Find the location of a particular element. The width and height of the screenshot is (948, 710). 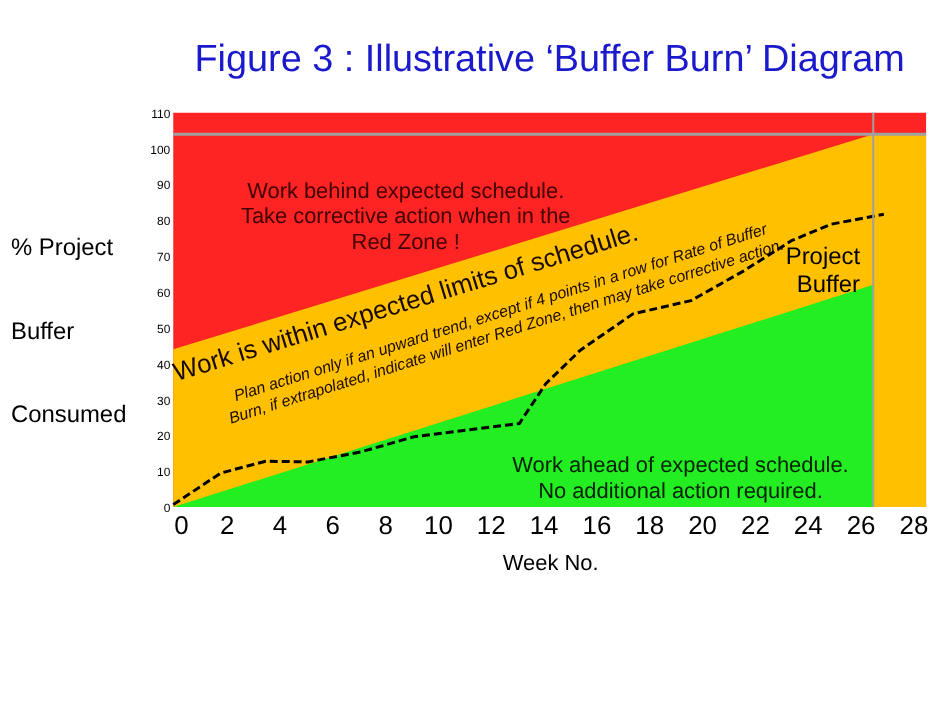

x-tick-label: 18 is located at coordinates (650, 524).